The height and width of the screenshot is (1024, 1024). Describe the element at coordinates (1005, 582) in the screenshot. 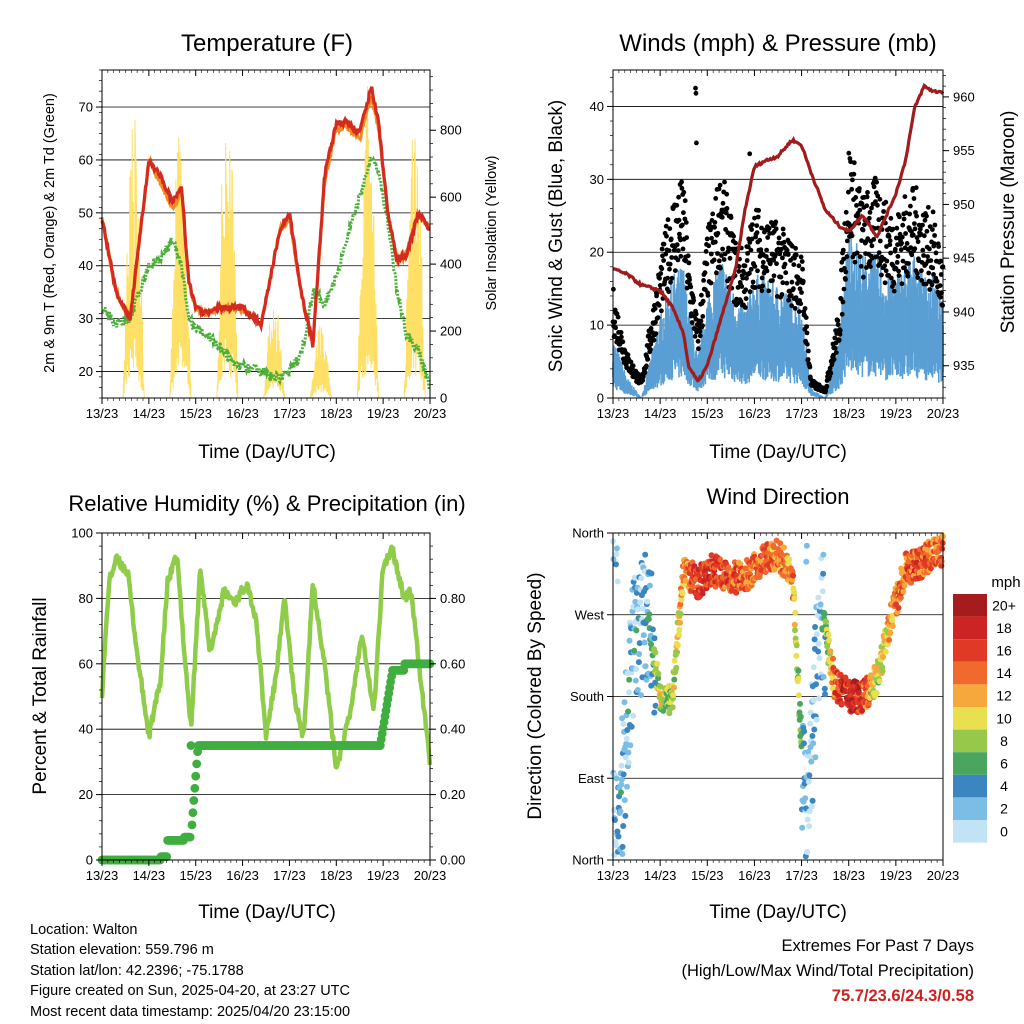

I see `legend-title: mph` at that location.